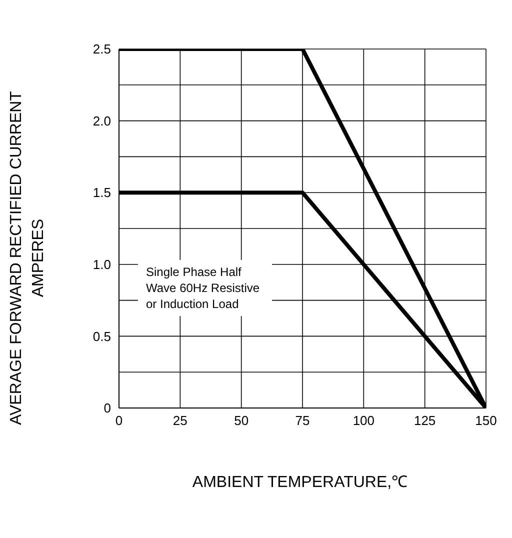  I want to click on x-tick-label: 125, so click(425, 420).